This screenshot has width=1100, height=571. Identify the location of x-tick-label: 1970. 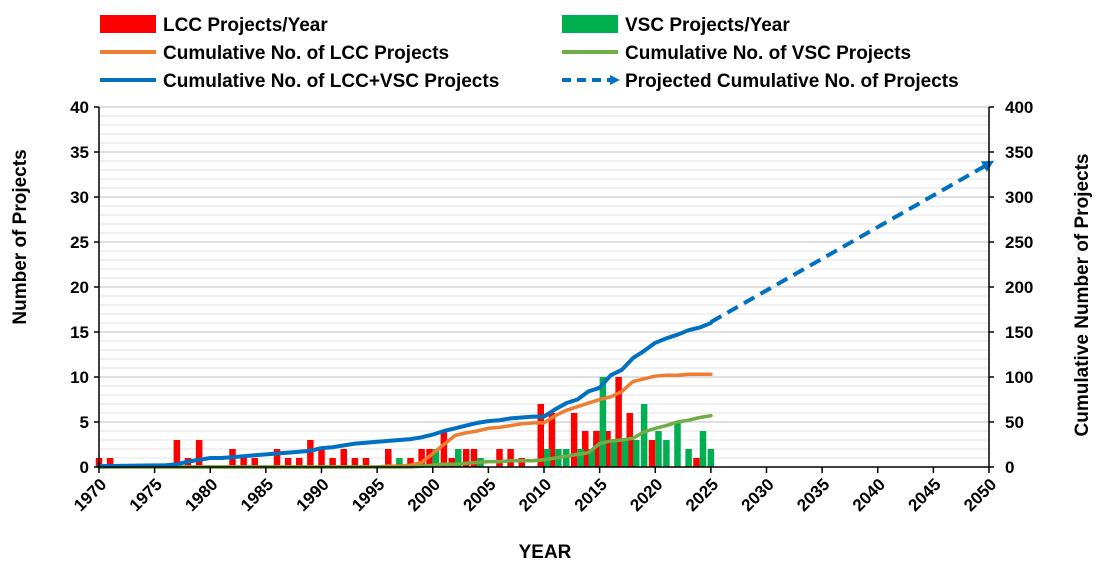
(90, 495).